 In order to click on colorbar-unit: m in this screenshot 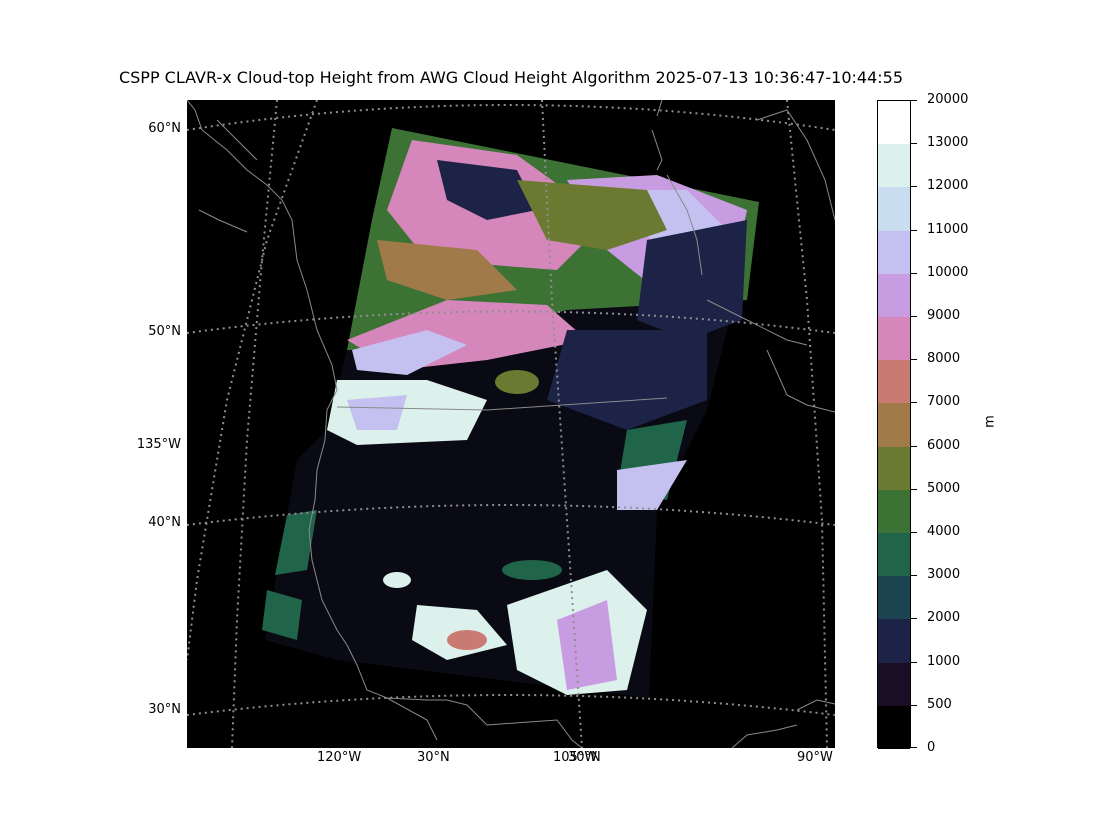, I will do `click(990, 421)`.